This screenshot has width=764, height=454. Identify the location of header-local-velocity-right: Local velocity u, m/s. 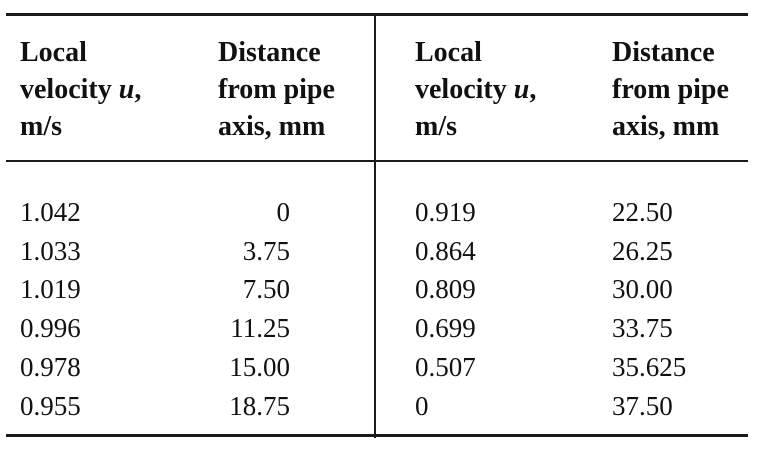
(475, 89).